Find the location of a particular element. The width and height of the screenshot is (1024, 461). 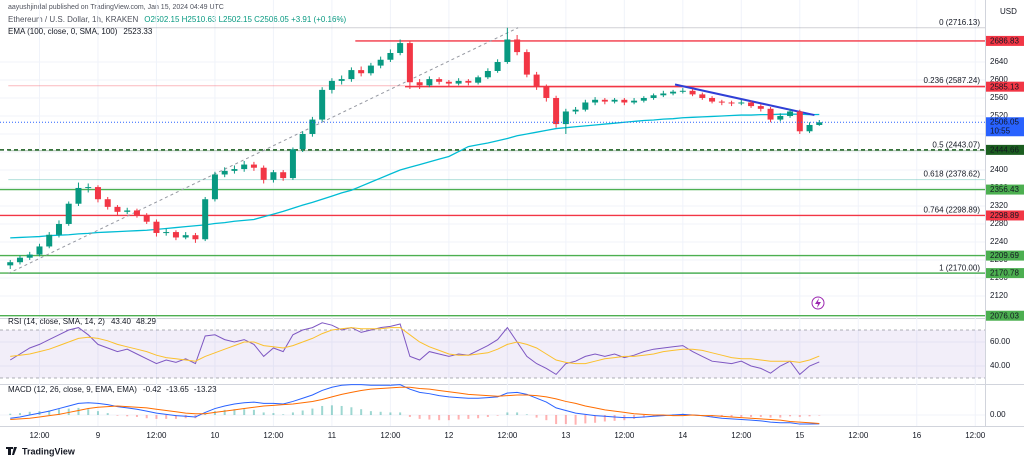

legend-value: -0.42 is located at coordinates (152, 389).